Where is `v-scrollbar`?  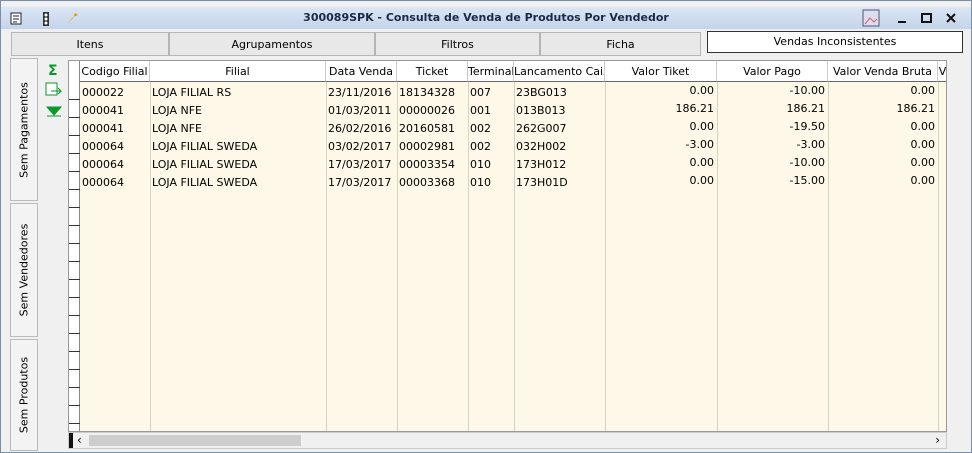
v-scrollbar is located at coordinates (955, 246).